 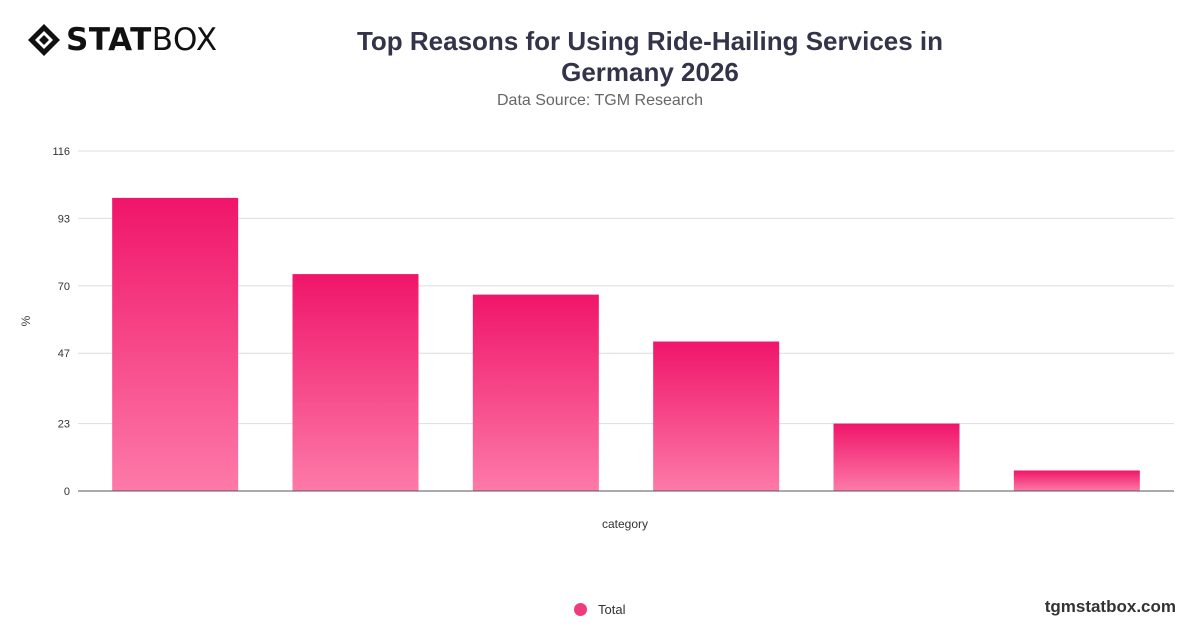 What do you see at coordinates (580, 609) in the screenshot?
I see `legend-marker-total` at bounding box center [580, 609].